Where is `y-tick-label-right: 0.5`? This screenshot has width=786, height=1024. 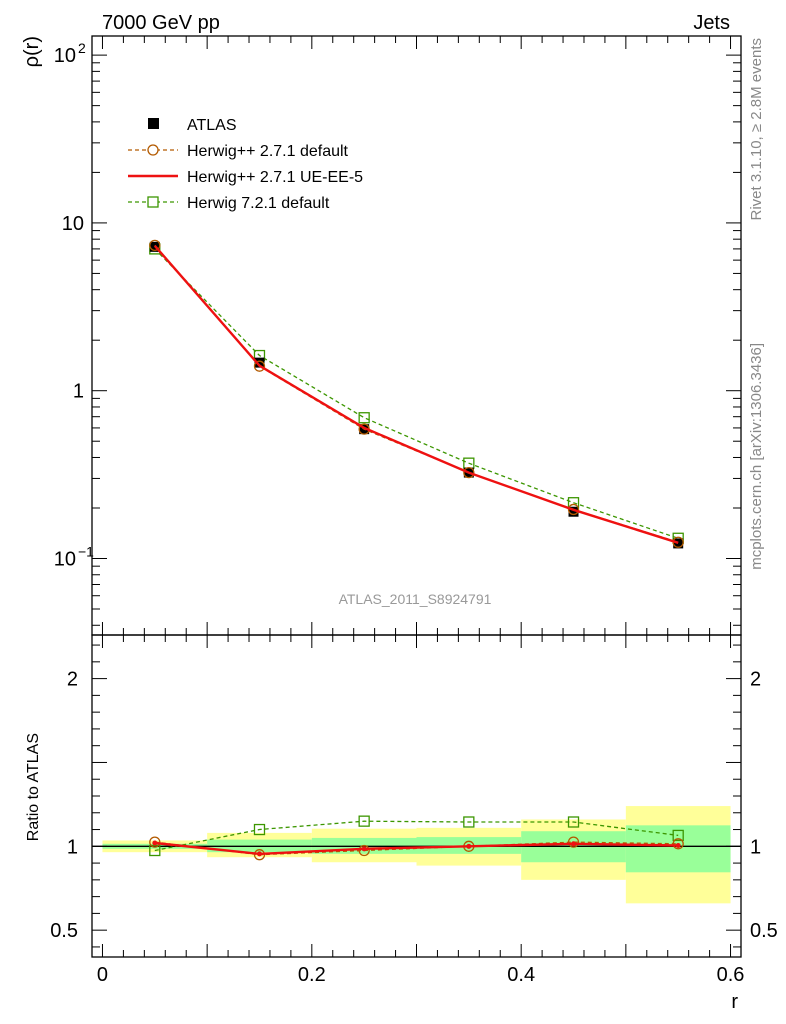 y-tick-label-right: 0.5 is located at coordinates (764, 931).